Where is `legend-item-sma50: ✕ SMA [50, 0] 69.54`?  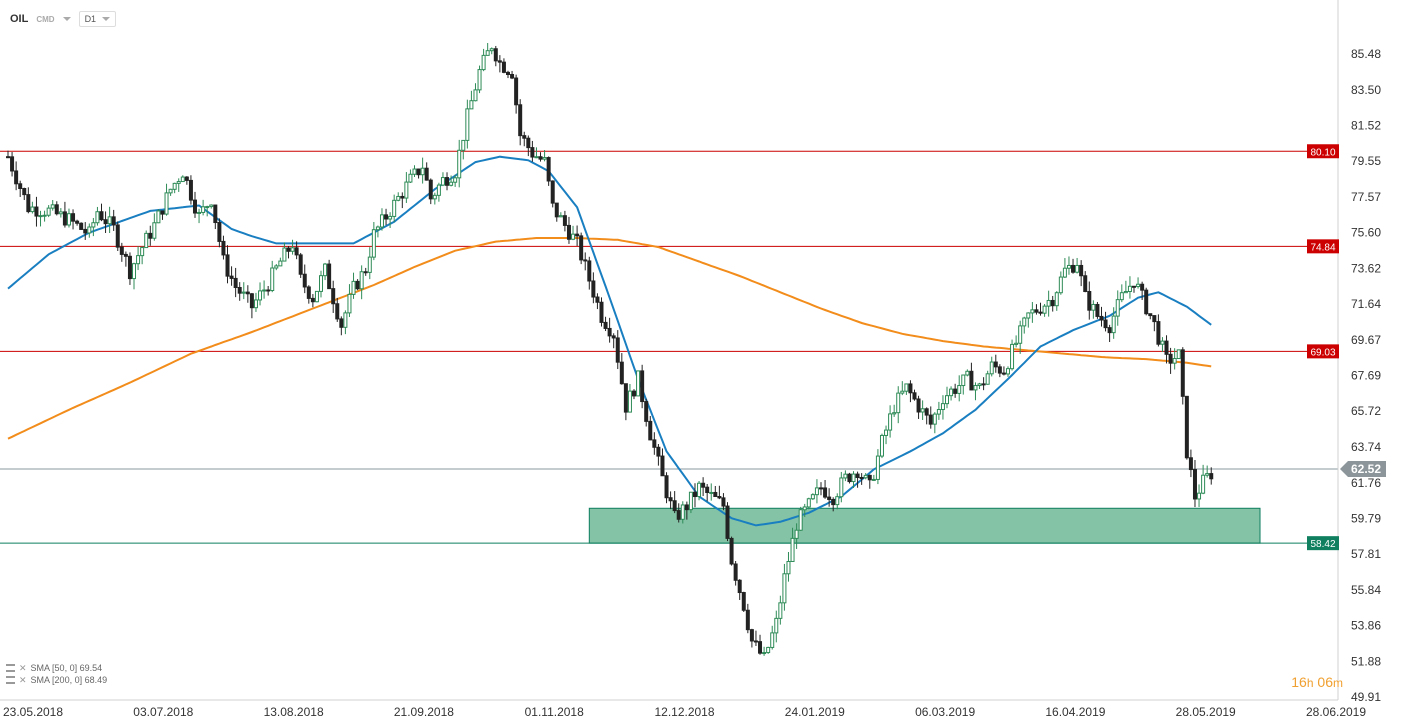
legend-item-sma50: ✕ SMA [50, 0] 69.54 is located at coordinates (56, 668).